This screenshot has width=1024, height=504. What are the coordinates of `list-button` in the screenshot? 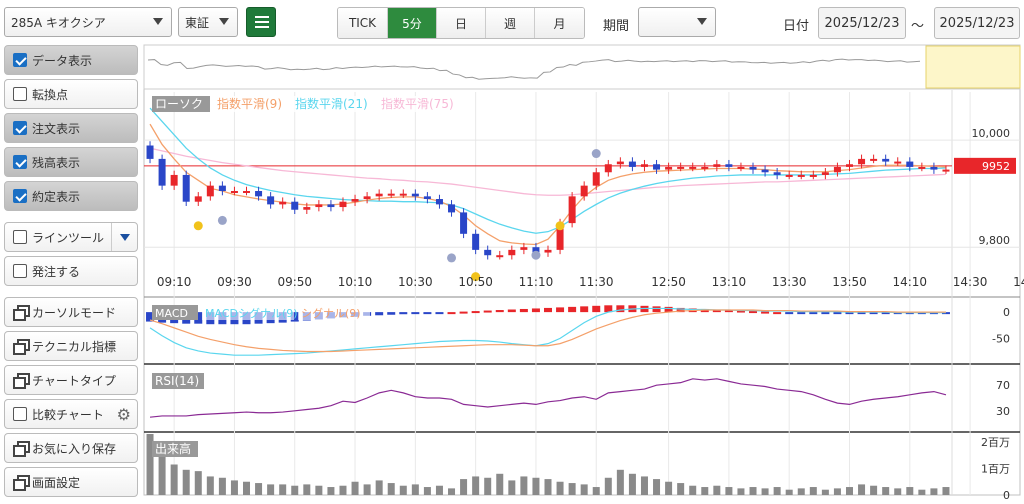 It's located at (261, 22).